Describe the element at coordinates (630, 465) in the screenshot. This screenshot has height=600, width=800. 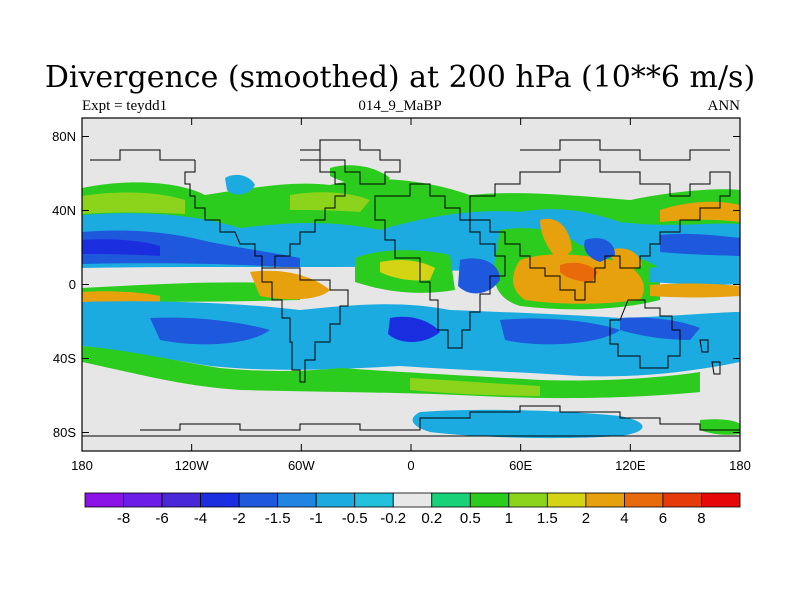
I see `lon-tick-label: 120E` at that location.